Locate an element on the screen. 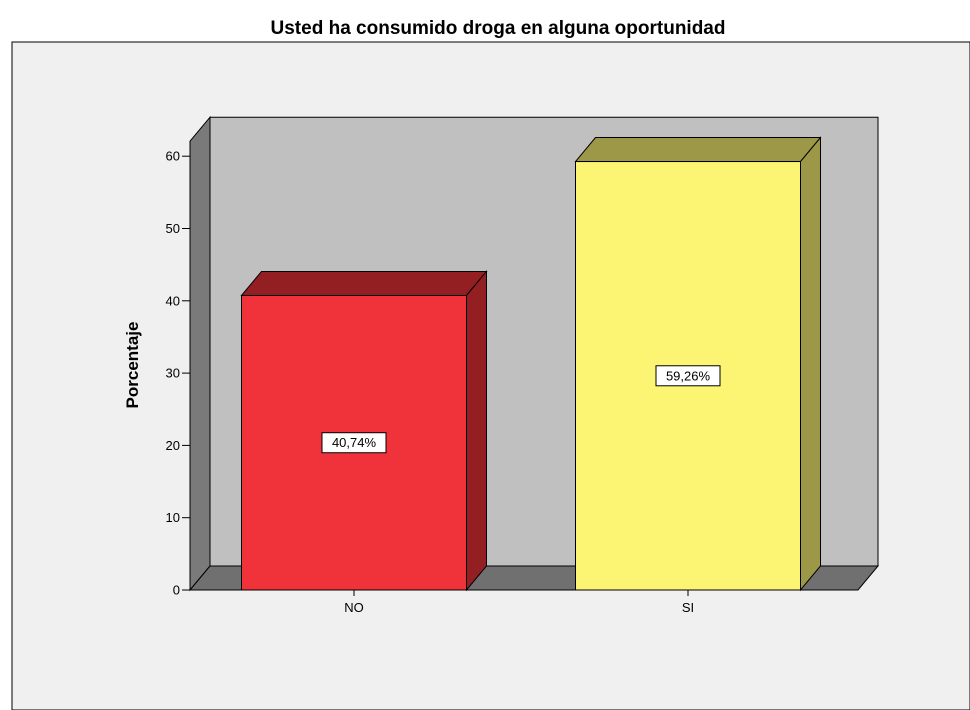  y-tick-label: 50 is located at coordinates (173, 228).